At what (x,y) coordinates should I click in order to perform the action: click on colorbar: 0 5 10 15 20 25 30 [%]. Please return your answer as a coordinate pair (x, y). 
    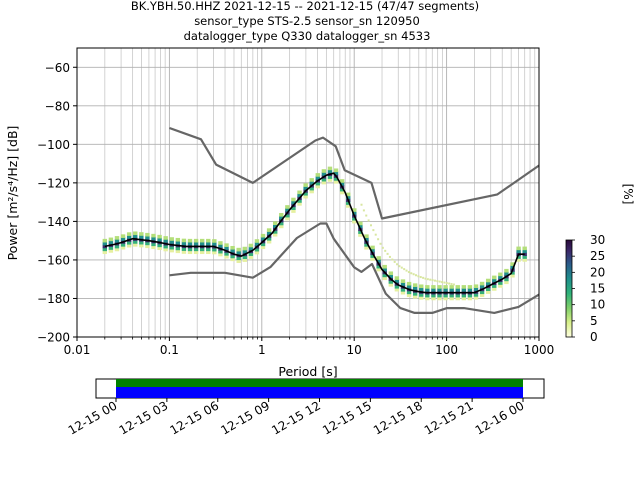
    Looking at the image, I should click on (600, 264).